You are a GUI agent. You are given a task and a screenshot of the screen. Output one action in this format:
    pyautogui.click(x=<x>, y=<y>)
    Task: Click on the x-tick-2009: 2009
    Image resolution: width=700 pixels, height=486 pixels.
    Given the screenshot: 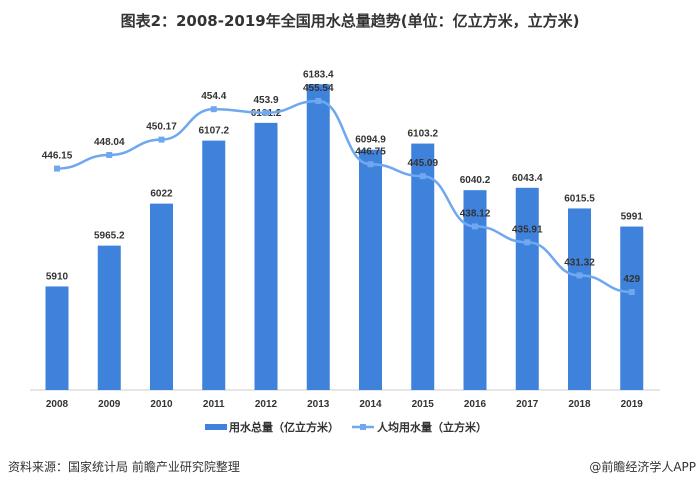 What is the action you would take?
    pyautogui.click(x=109, y=404)
    